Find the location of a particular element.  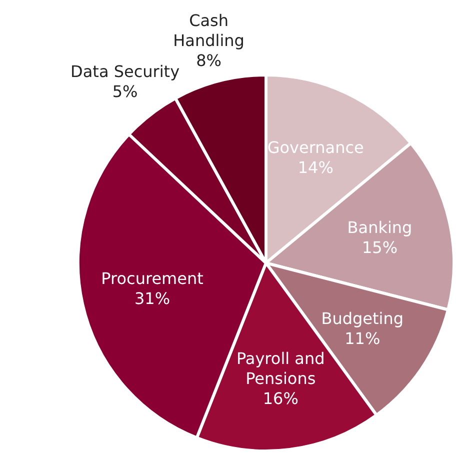

slice-label: Banking is located at coordinates (379, 228).